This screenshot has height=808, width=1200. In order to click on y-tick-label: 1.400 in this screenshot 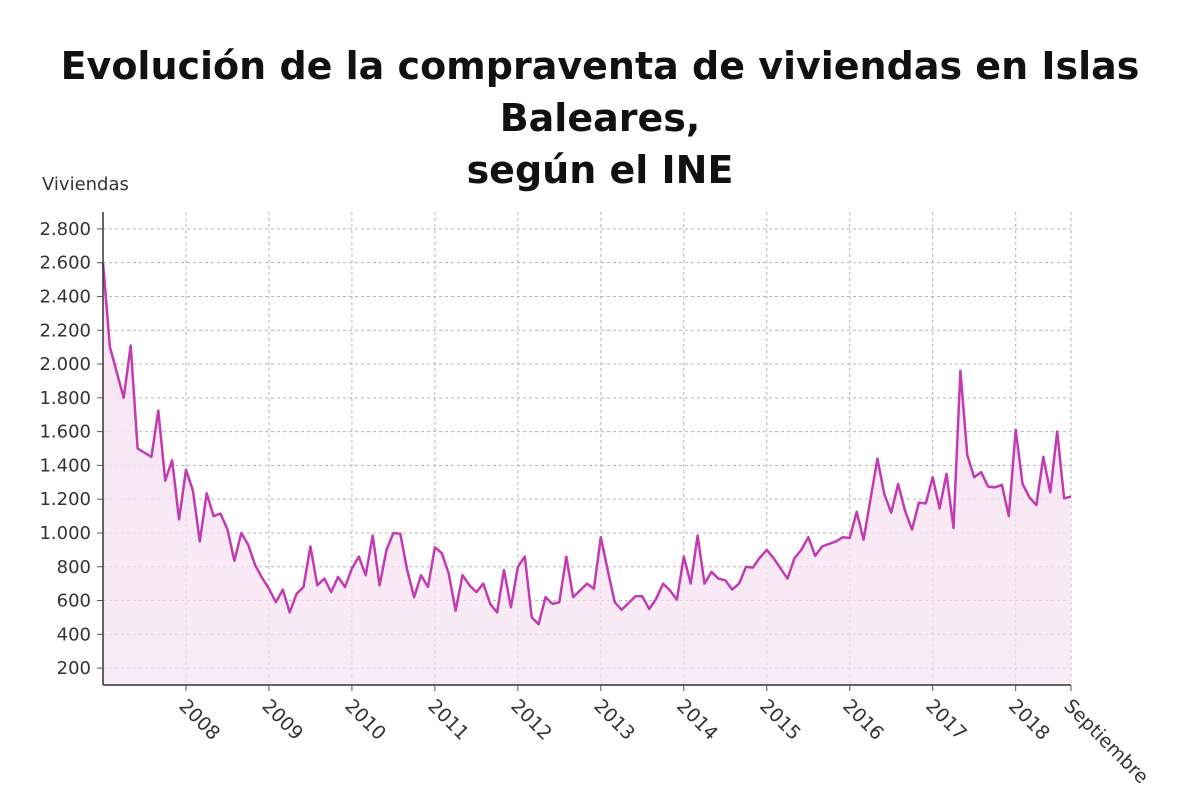, I will do `click(65, 465)`.